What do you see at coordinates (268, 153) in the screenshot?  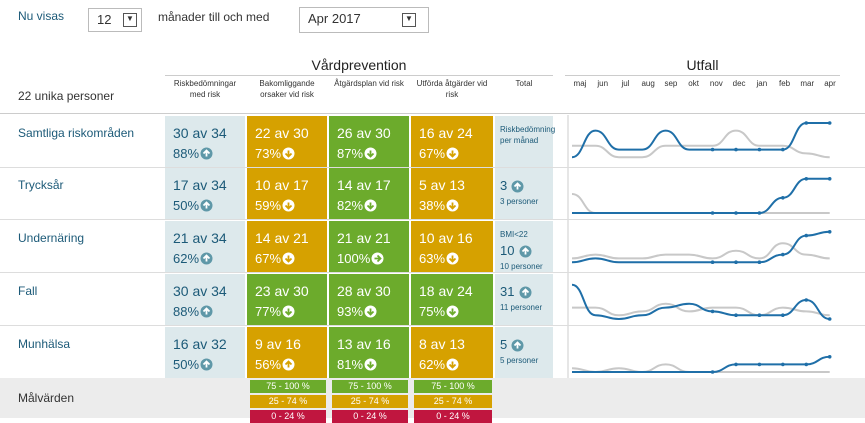 I see `cell-pct: 73%` at bounding box center [268, 153].